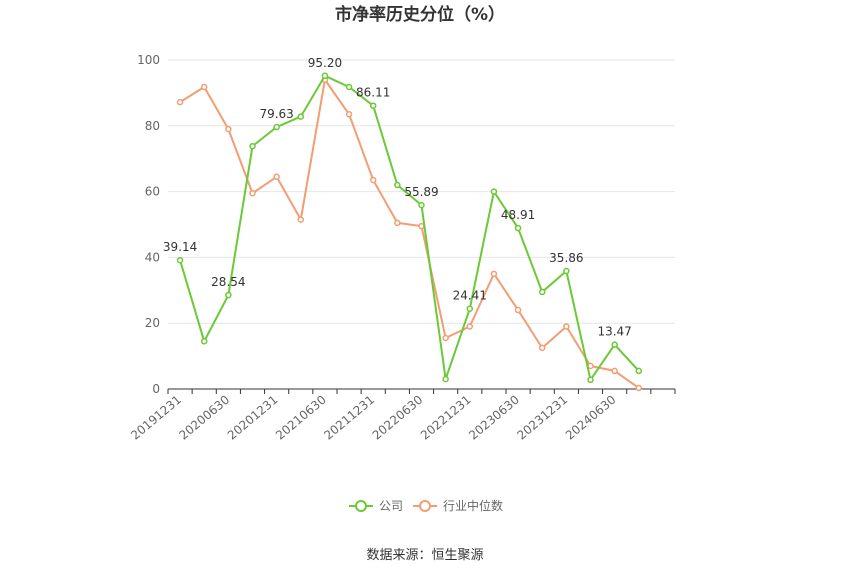 This screenshot has width=850, height=575. What do you see at coordinates (373, 93) in the screenshot?
I see `data-label: 86.11` at bounding box center [373, 93].